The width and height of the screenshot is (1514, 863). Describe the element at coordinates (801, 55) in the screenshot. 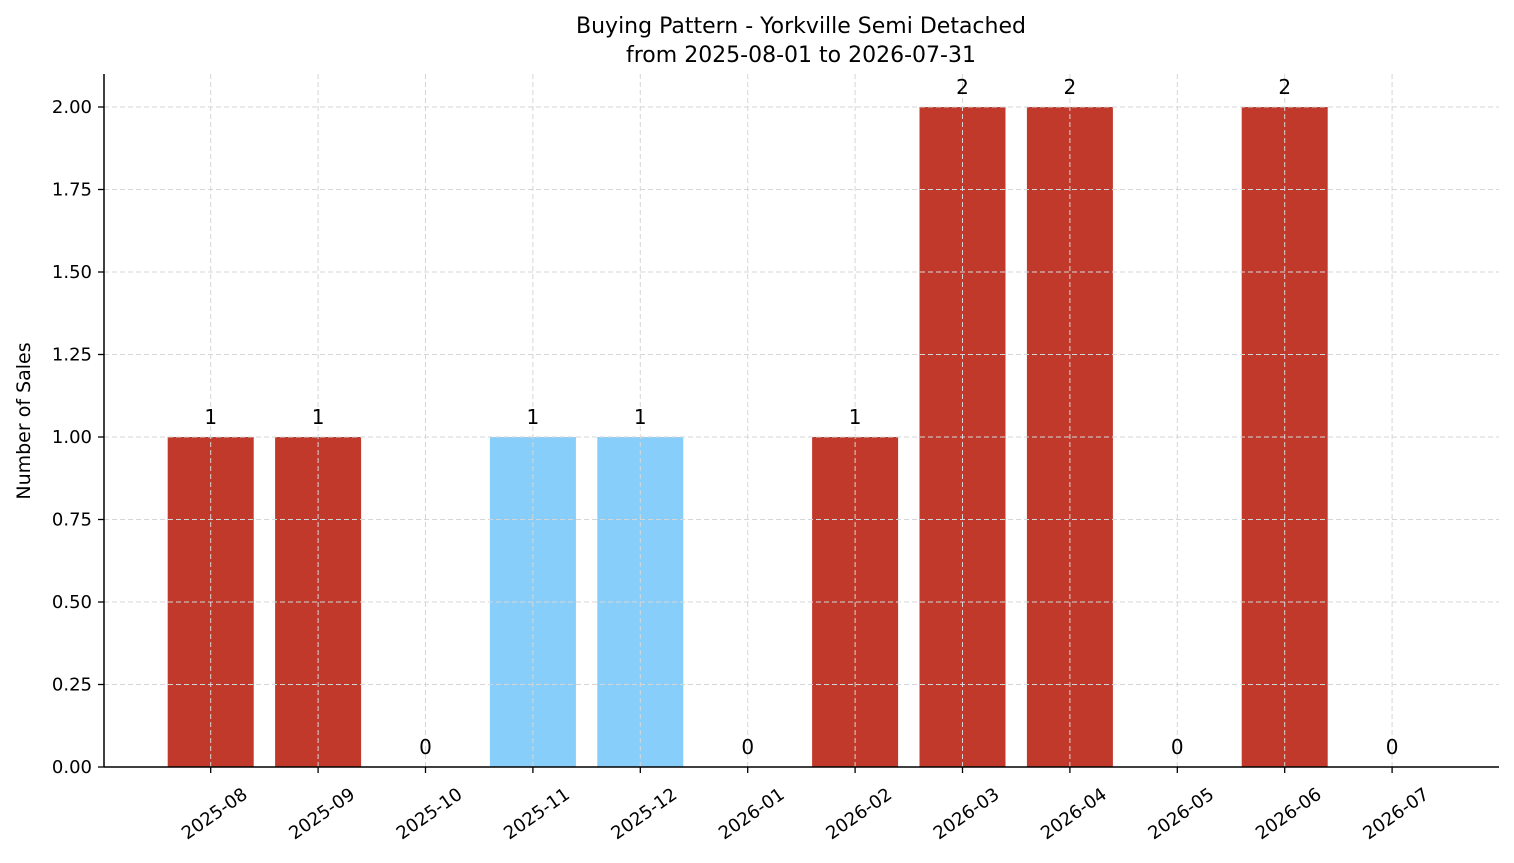

I see `chart-subtitle: from 2025-08-01 to 2026-07-31` at that location.